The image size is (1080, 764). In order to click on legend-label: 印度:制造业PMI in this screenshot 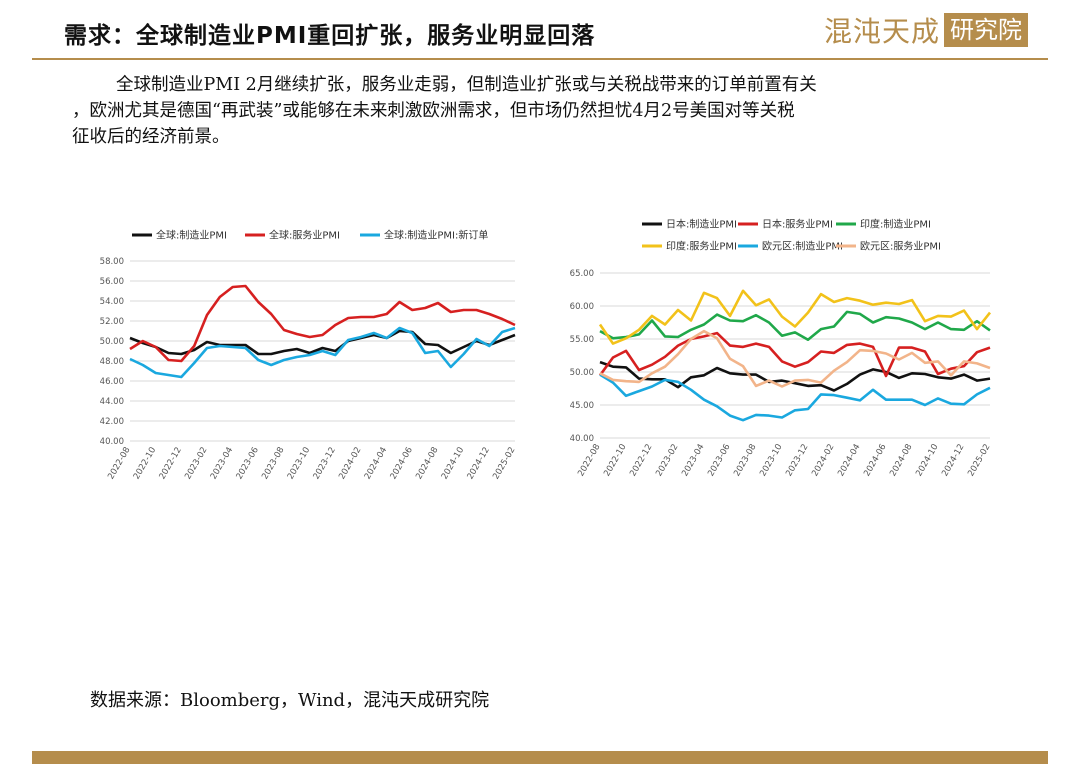, I will do `click(895, 224)`.